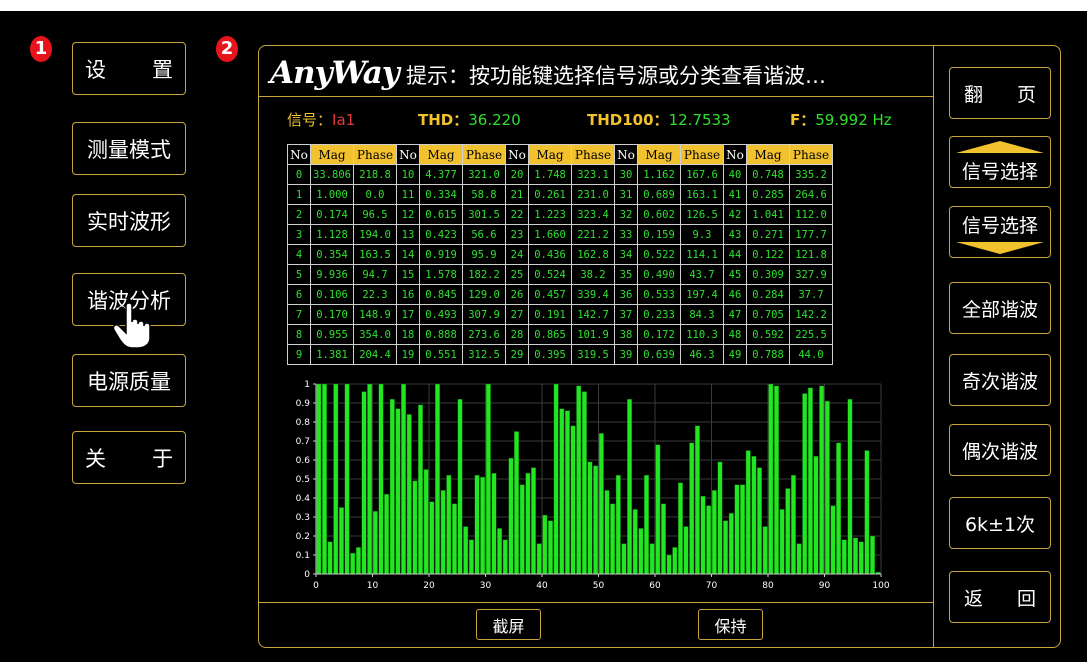 This screenshot has height=662, width=1087. I want to click on screenshot-button: 截屏, so click(508, 624).